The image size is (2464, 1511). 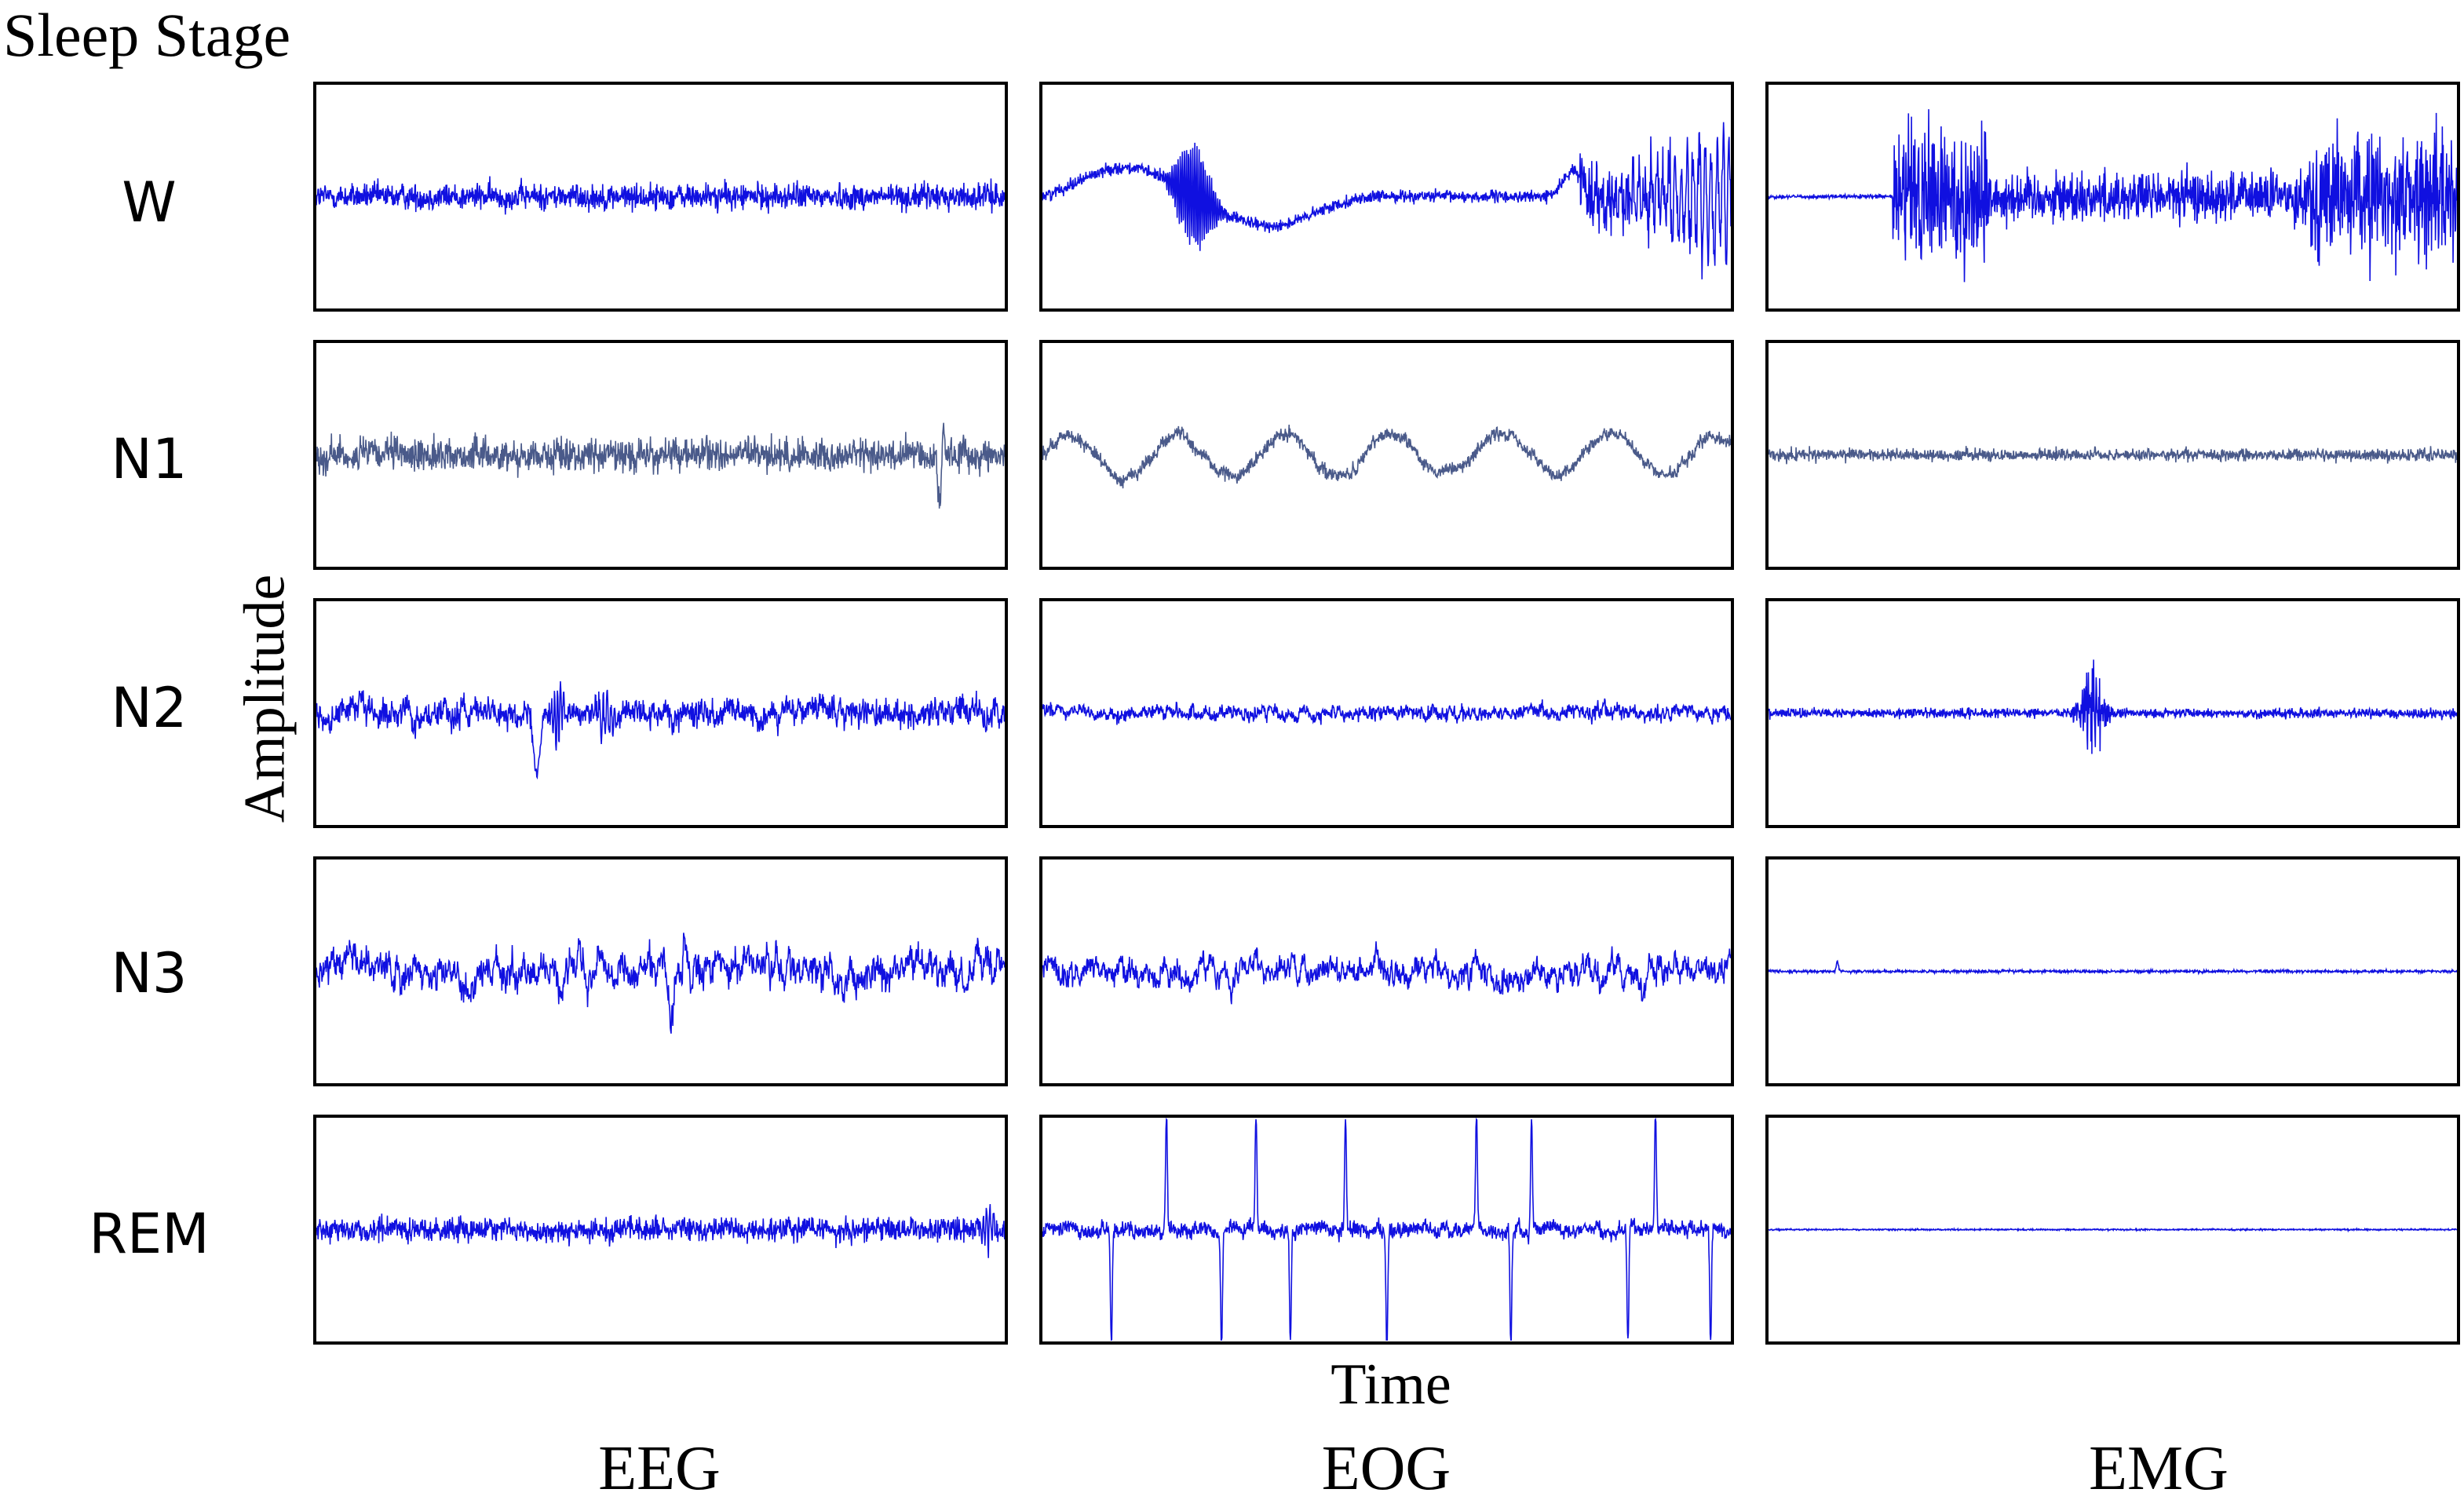 I want to click on signal-trace-n1-eeg, so click(x=660, y=465).